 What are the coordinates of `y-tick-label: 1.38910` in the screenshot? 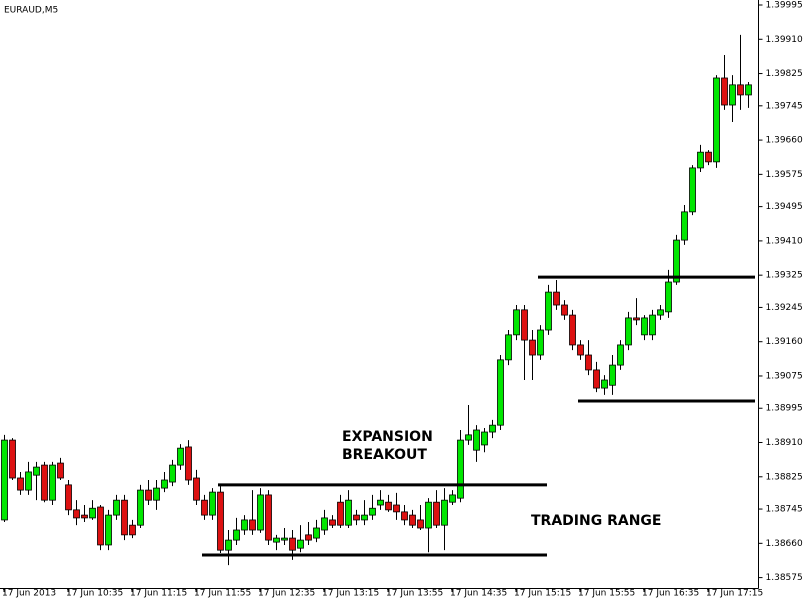 It's located at (784, 443).